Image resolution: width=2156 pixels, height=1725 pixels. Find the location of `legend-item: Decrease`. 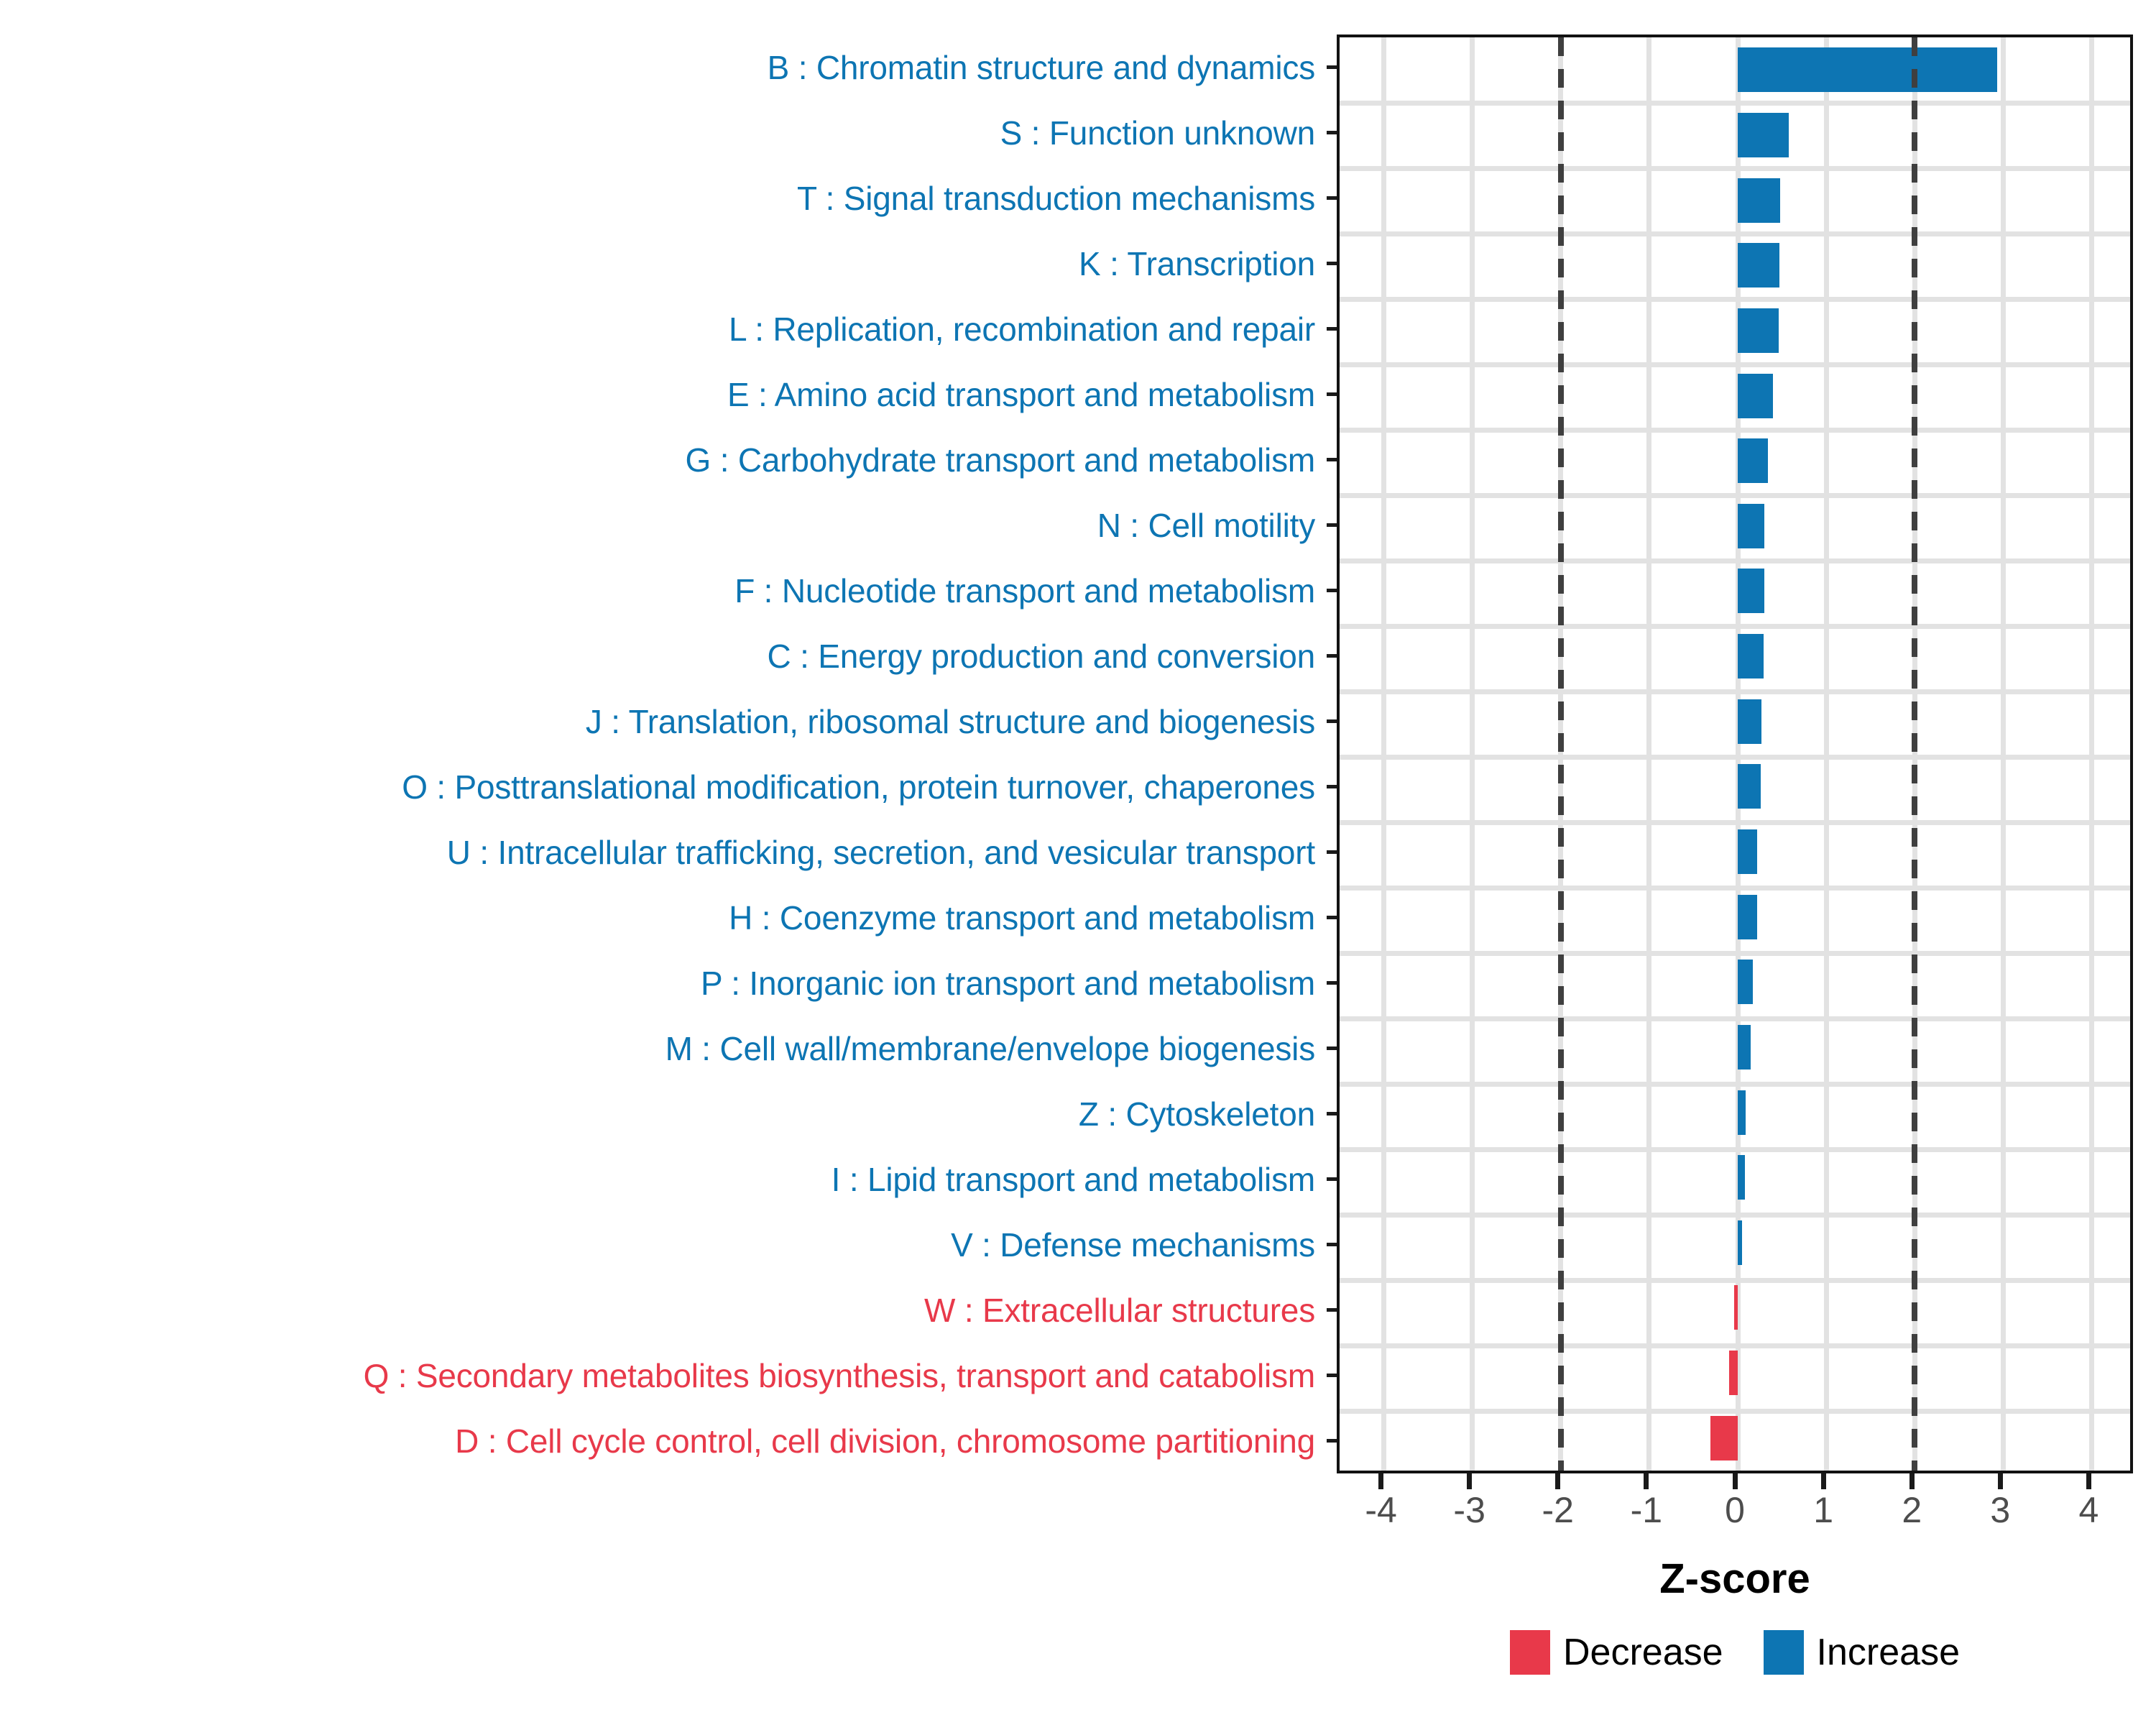

legend-item: Decrease is located at coordinates (1616, 1652).